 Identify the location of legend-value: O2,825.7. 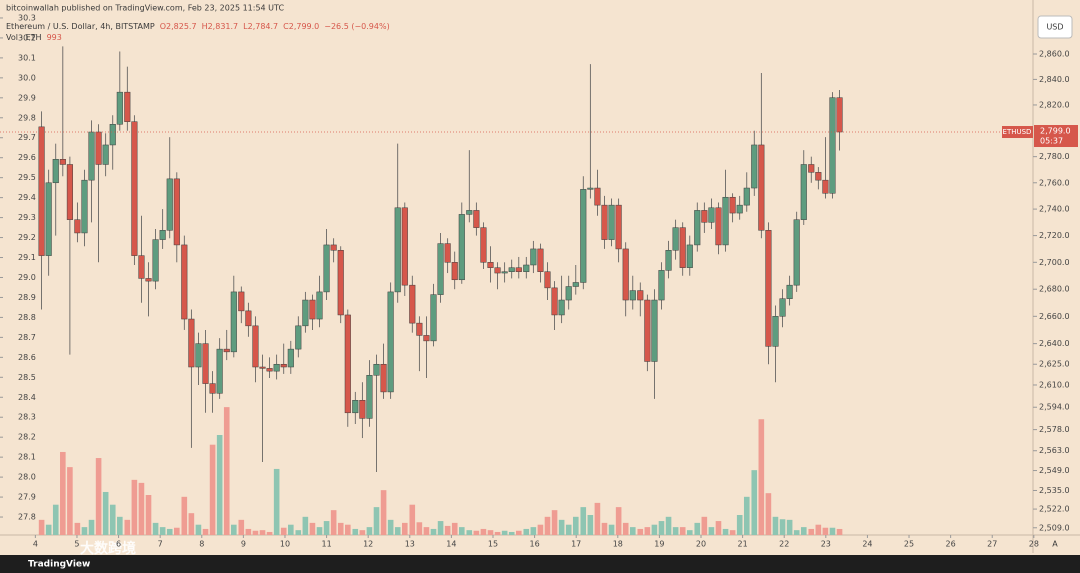
(178, 26).